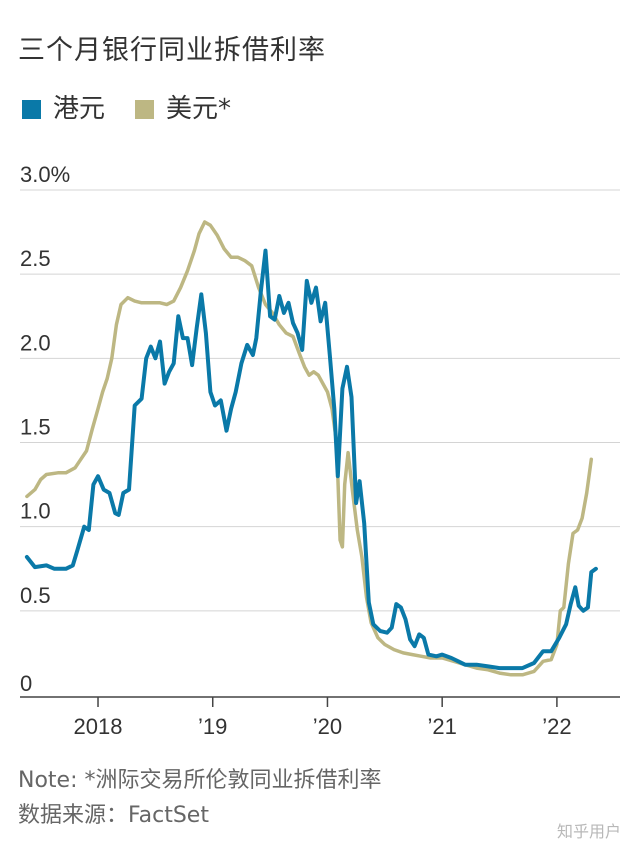  What do you see at coordinates (79, 109) in the screenshot?
I see `legend-label-hkd: 港元` at bounding box center [79, 109].